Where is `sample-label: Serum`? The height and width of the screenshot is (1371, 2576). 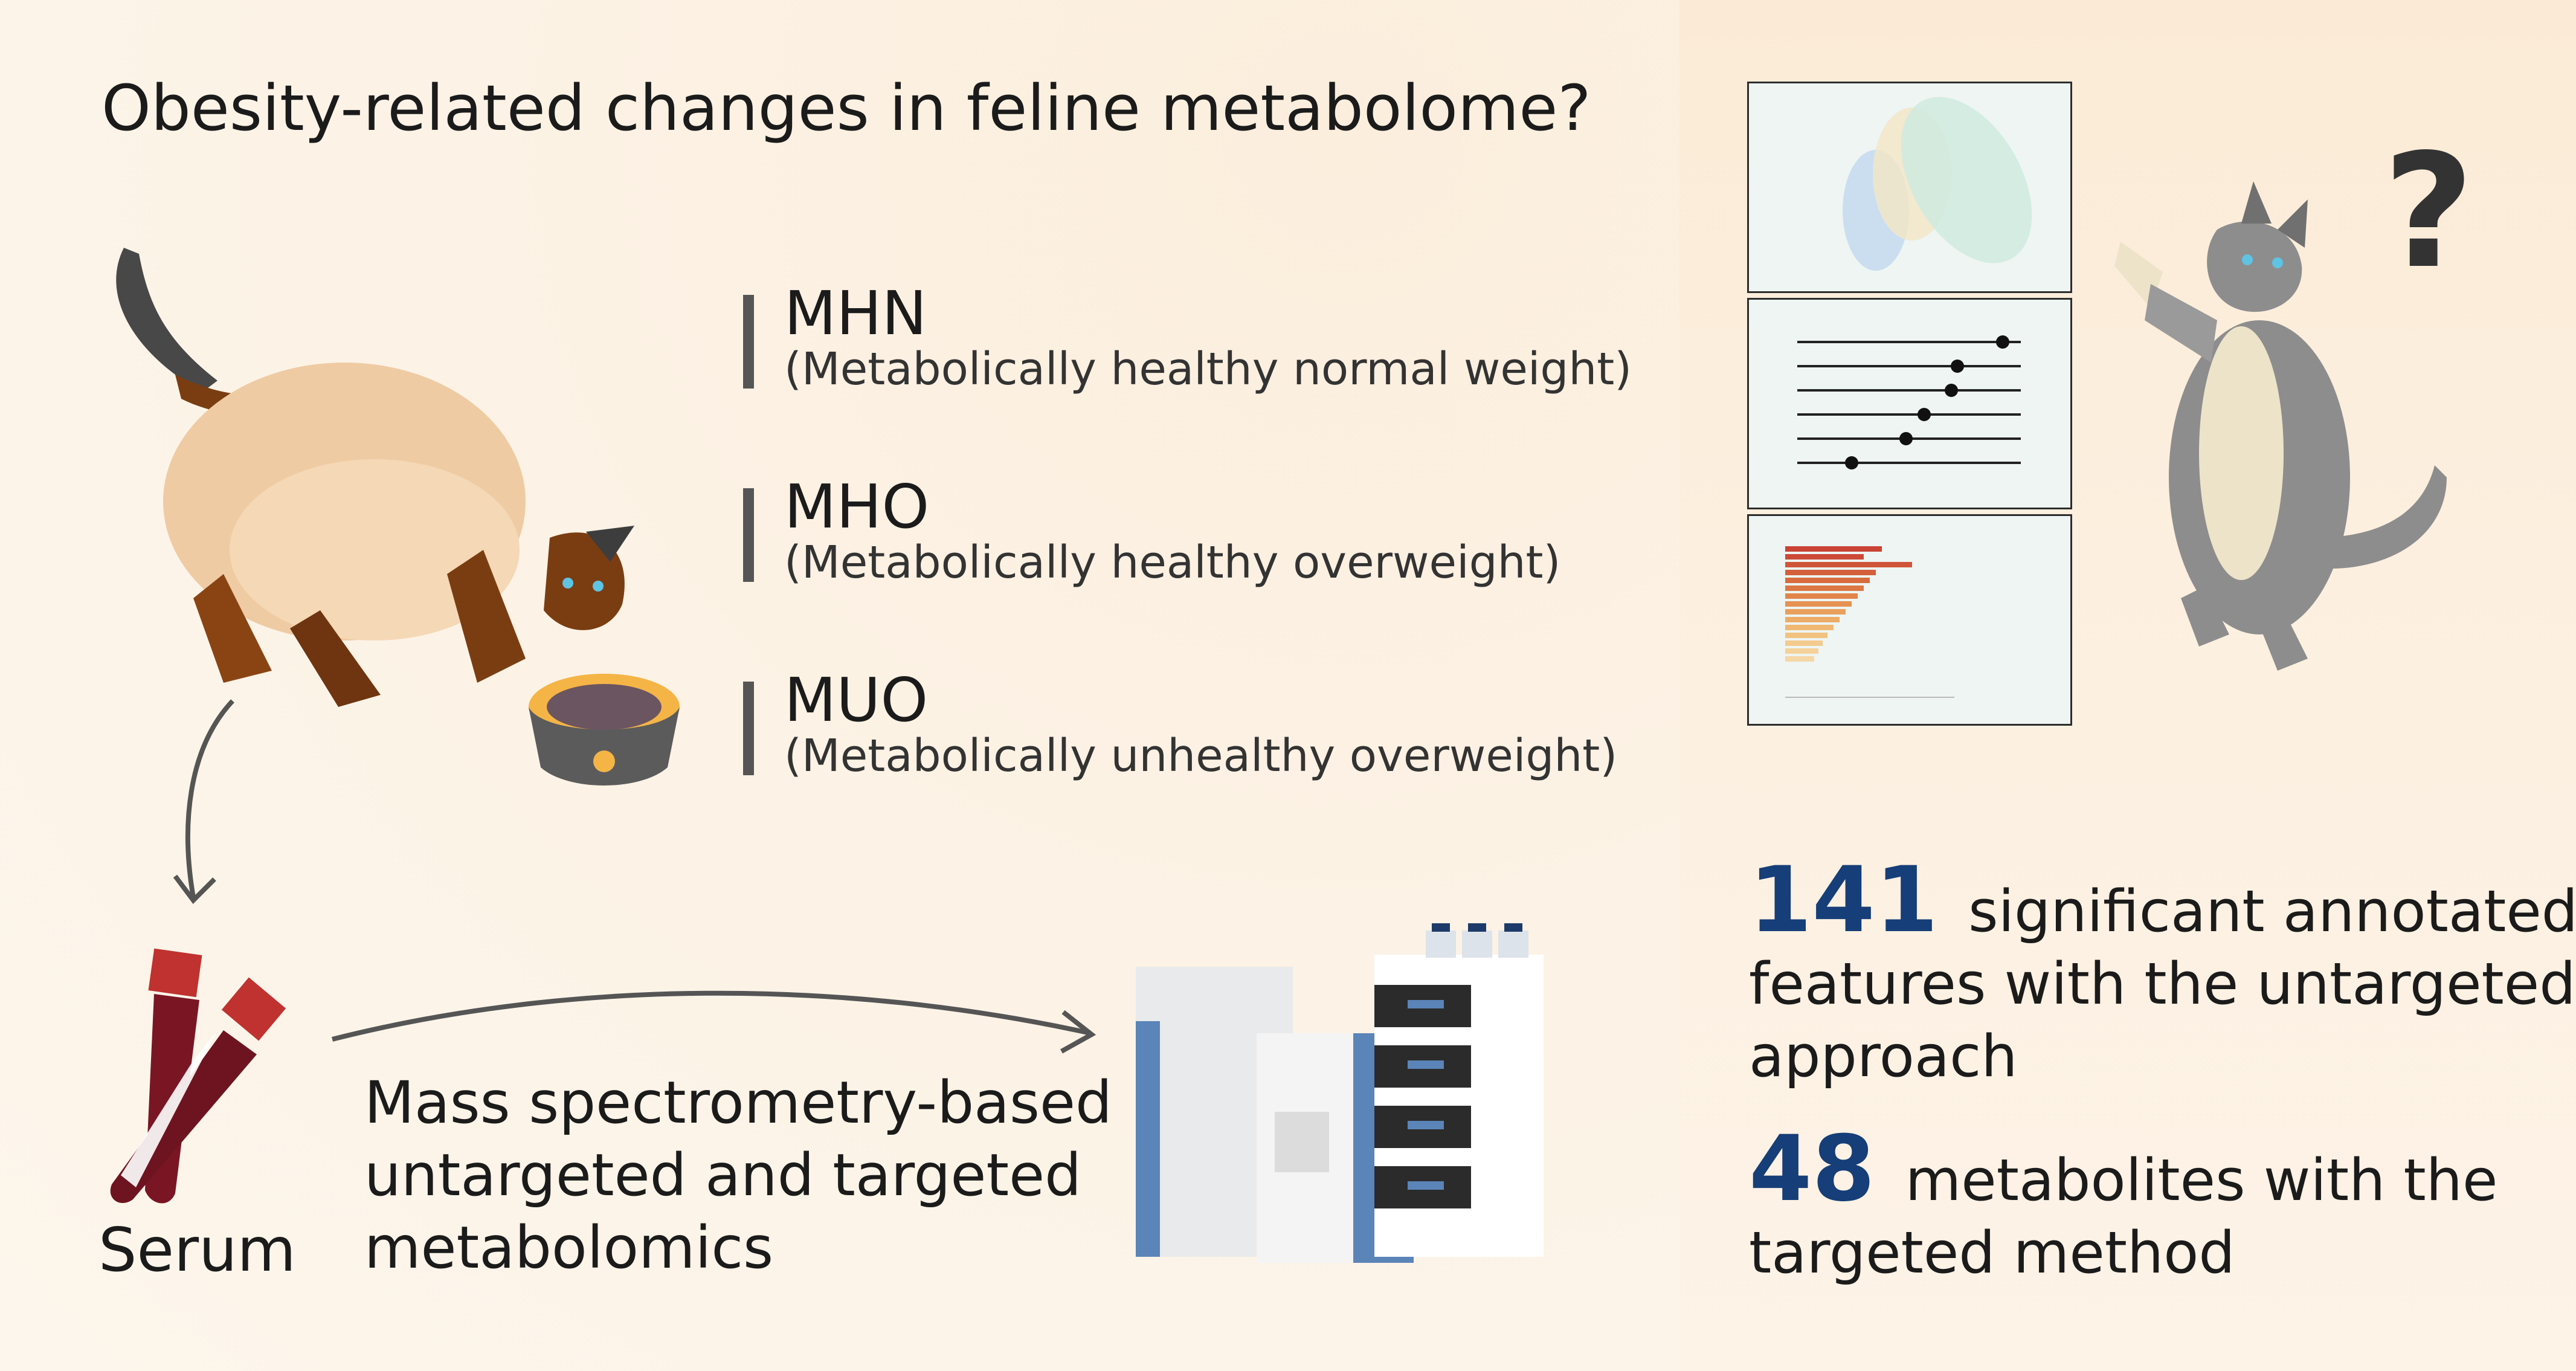 sample-label: Serum is located at coordinates (197, 1250).